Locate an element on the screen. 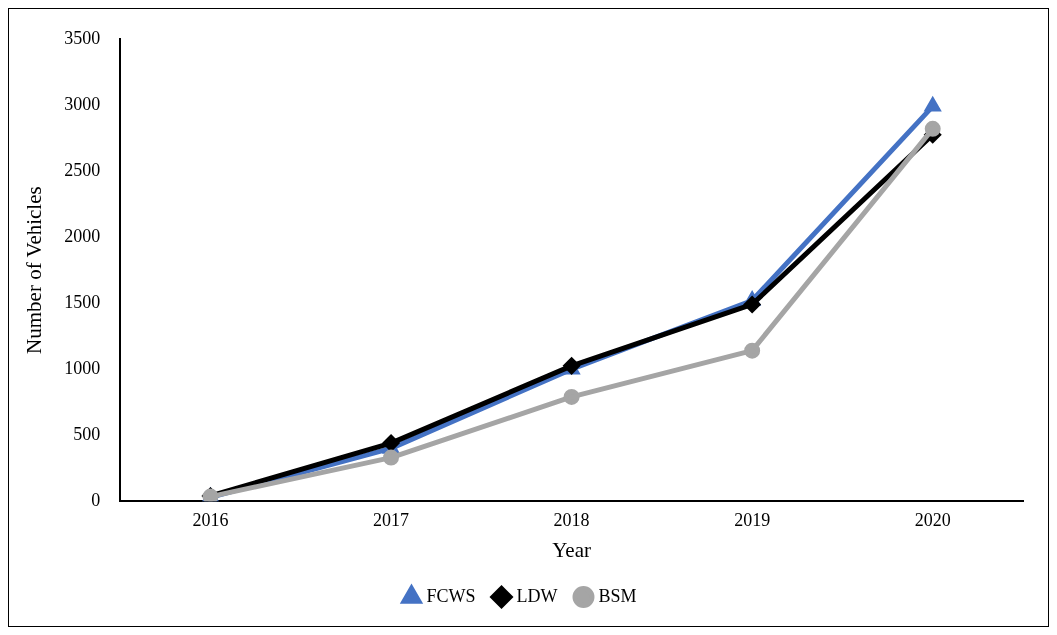 This screenshot has height=635, width=1057. y-tick-label: 1500 is located at coordinates (82, 301).